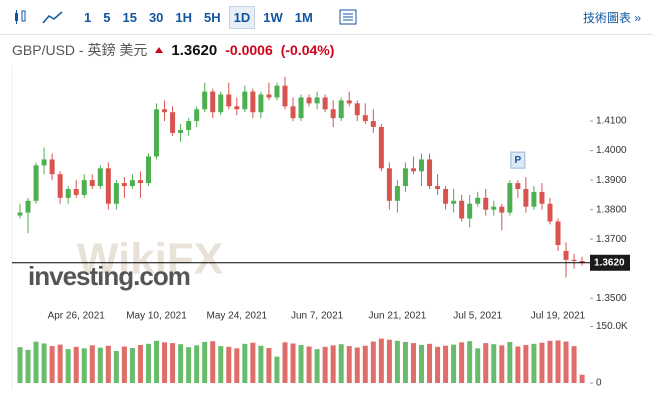  What do you see at coordinates (88, 17) in the screenshot?
I see `interval-button: 1` at bounding box center [88, 17].